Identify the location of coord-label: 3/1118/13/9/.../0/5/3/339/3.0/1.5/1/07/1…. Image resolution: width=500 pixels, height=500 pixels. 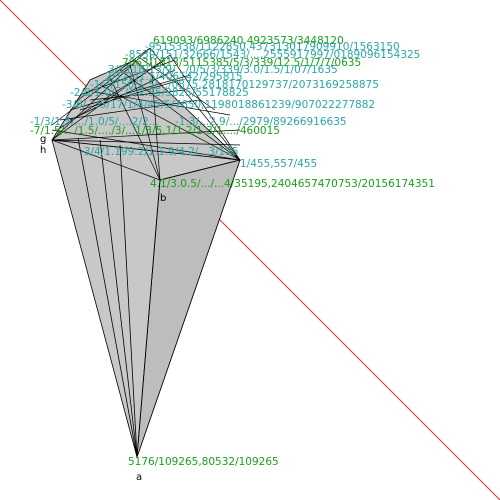
(223, 70).